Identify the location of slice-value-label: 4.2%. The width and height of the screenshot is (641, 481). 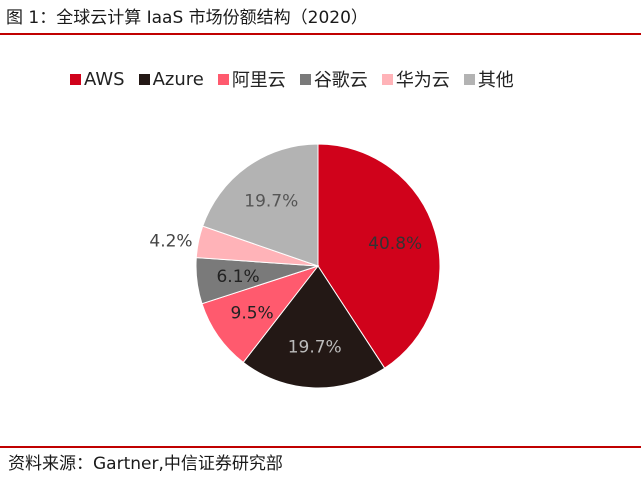
(170, 241).